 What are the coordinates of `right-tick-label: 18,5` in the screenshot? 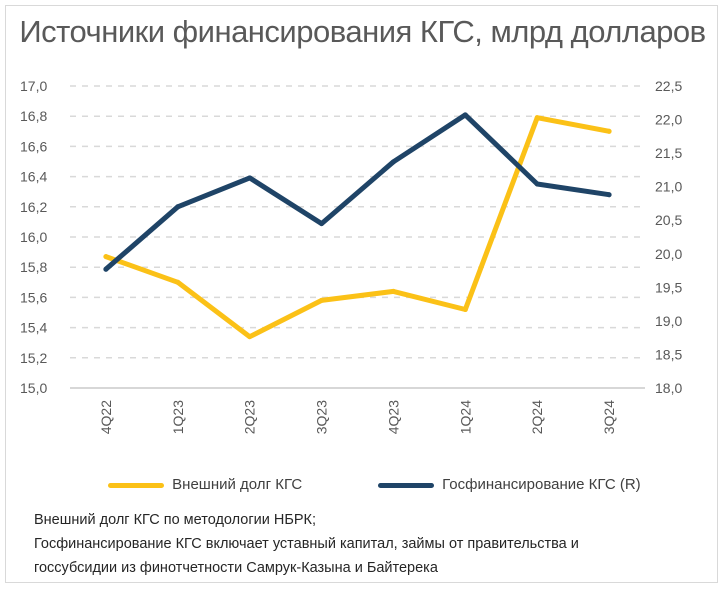 It's located at (668, 354).